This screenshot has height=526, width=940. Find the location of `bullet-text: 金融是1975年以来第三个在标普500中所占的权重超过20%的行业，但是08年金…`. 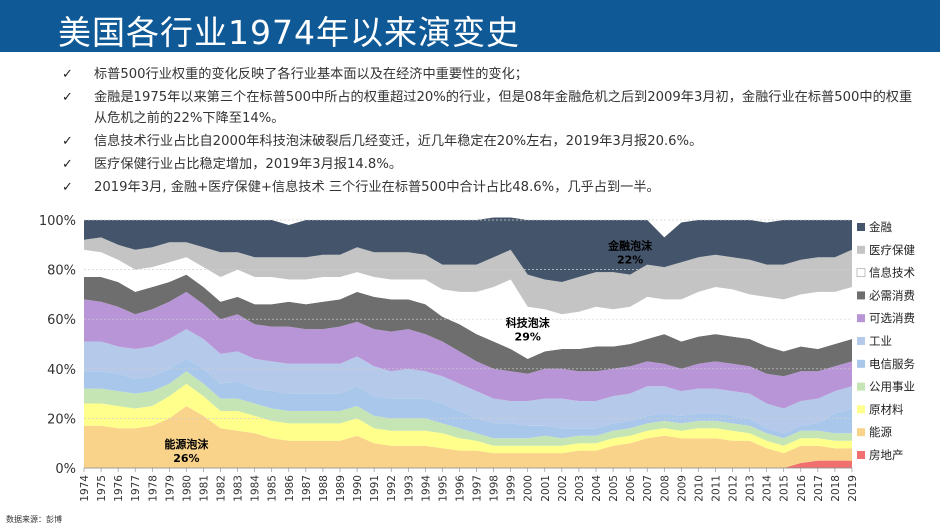

bullet-text: 金融是1975年以来第三个在标普500中所占的权重超过20%的行业，但是08年金… is located at coordinates (503, 108).